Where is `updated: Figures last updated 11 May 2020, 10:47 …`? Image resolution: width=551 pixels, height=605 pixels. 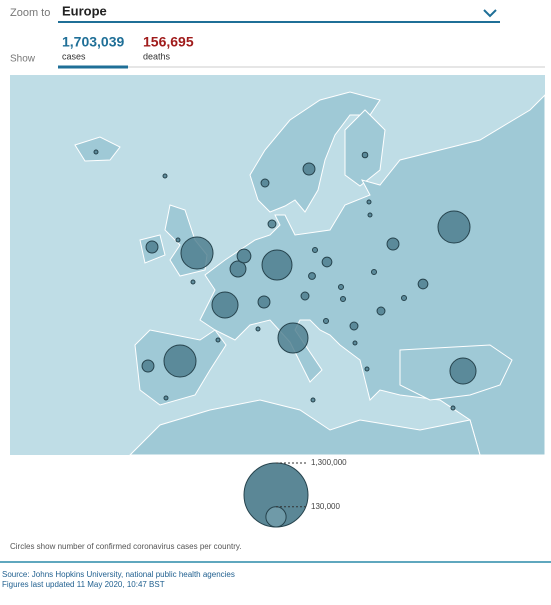
updated: Figures last updated 11 May 2020, 10:47 … is located at coordinates (83, 584).